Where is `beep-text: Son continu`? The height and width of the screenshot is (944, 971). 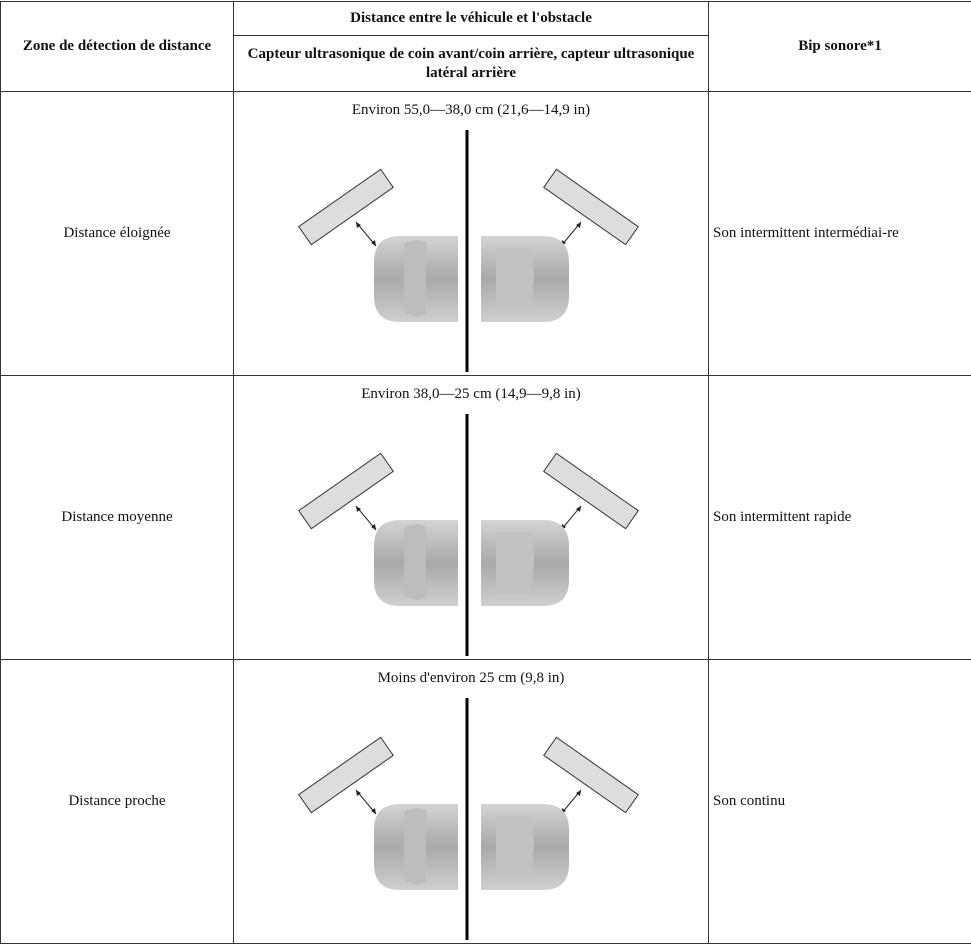 beep-text: Son continu is located at coordinates (811, 801).